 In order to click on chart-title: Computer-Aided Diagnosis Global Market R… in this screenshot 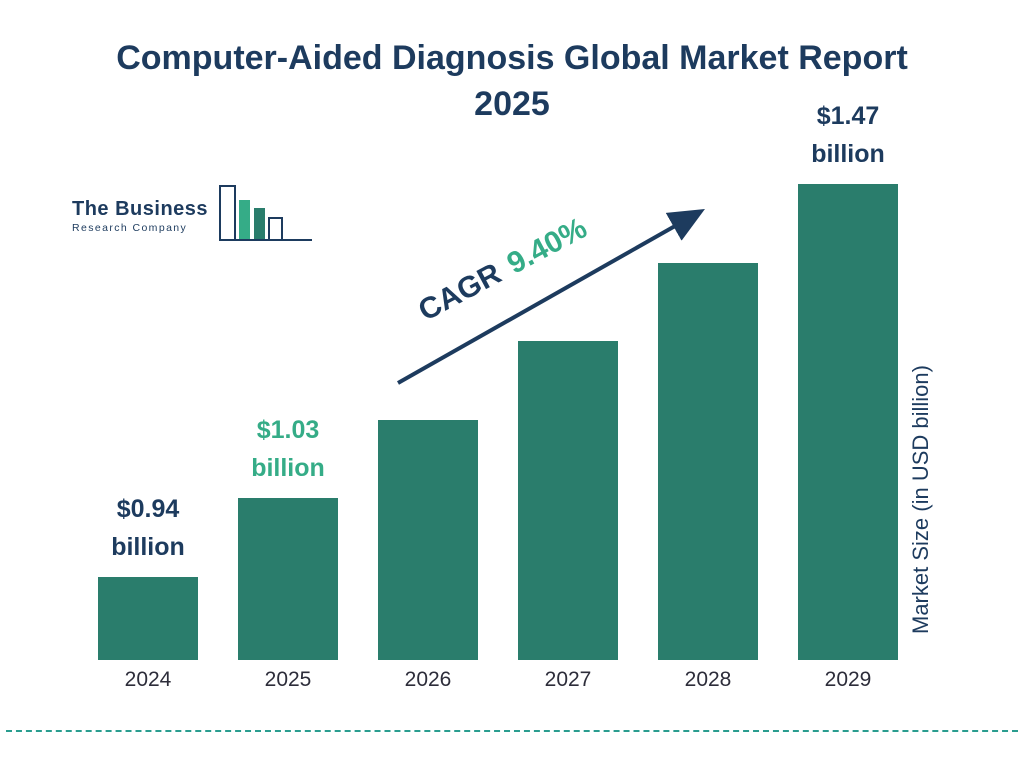, I will do `click(512, 81)`.